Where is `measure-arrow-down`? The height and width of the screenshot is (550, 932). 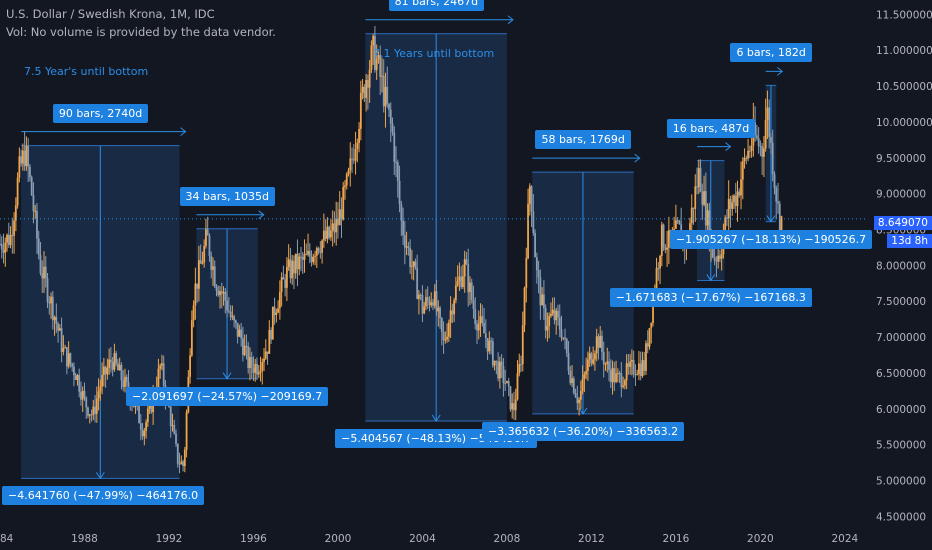 measure-arrow-down is located at coordinates (436, 418).